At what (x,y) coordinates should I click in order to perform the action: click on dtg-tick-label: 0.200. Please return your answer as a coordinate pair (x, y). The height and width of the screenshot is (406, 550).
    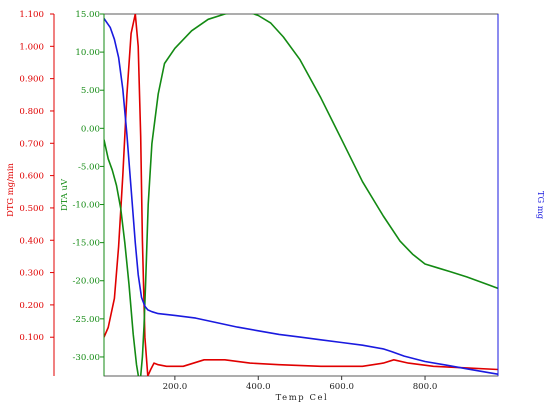
    Looking at the image, I should click on (31, 306).